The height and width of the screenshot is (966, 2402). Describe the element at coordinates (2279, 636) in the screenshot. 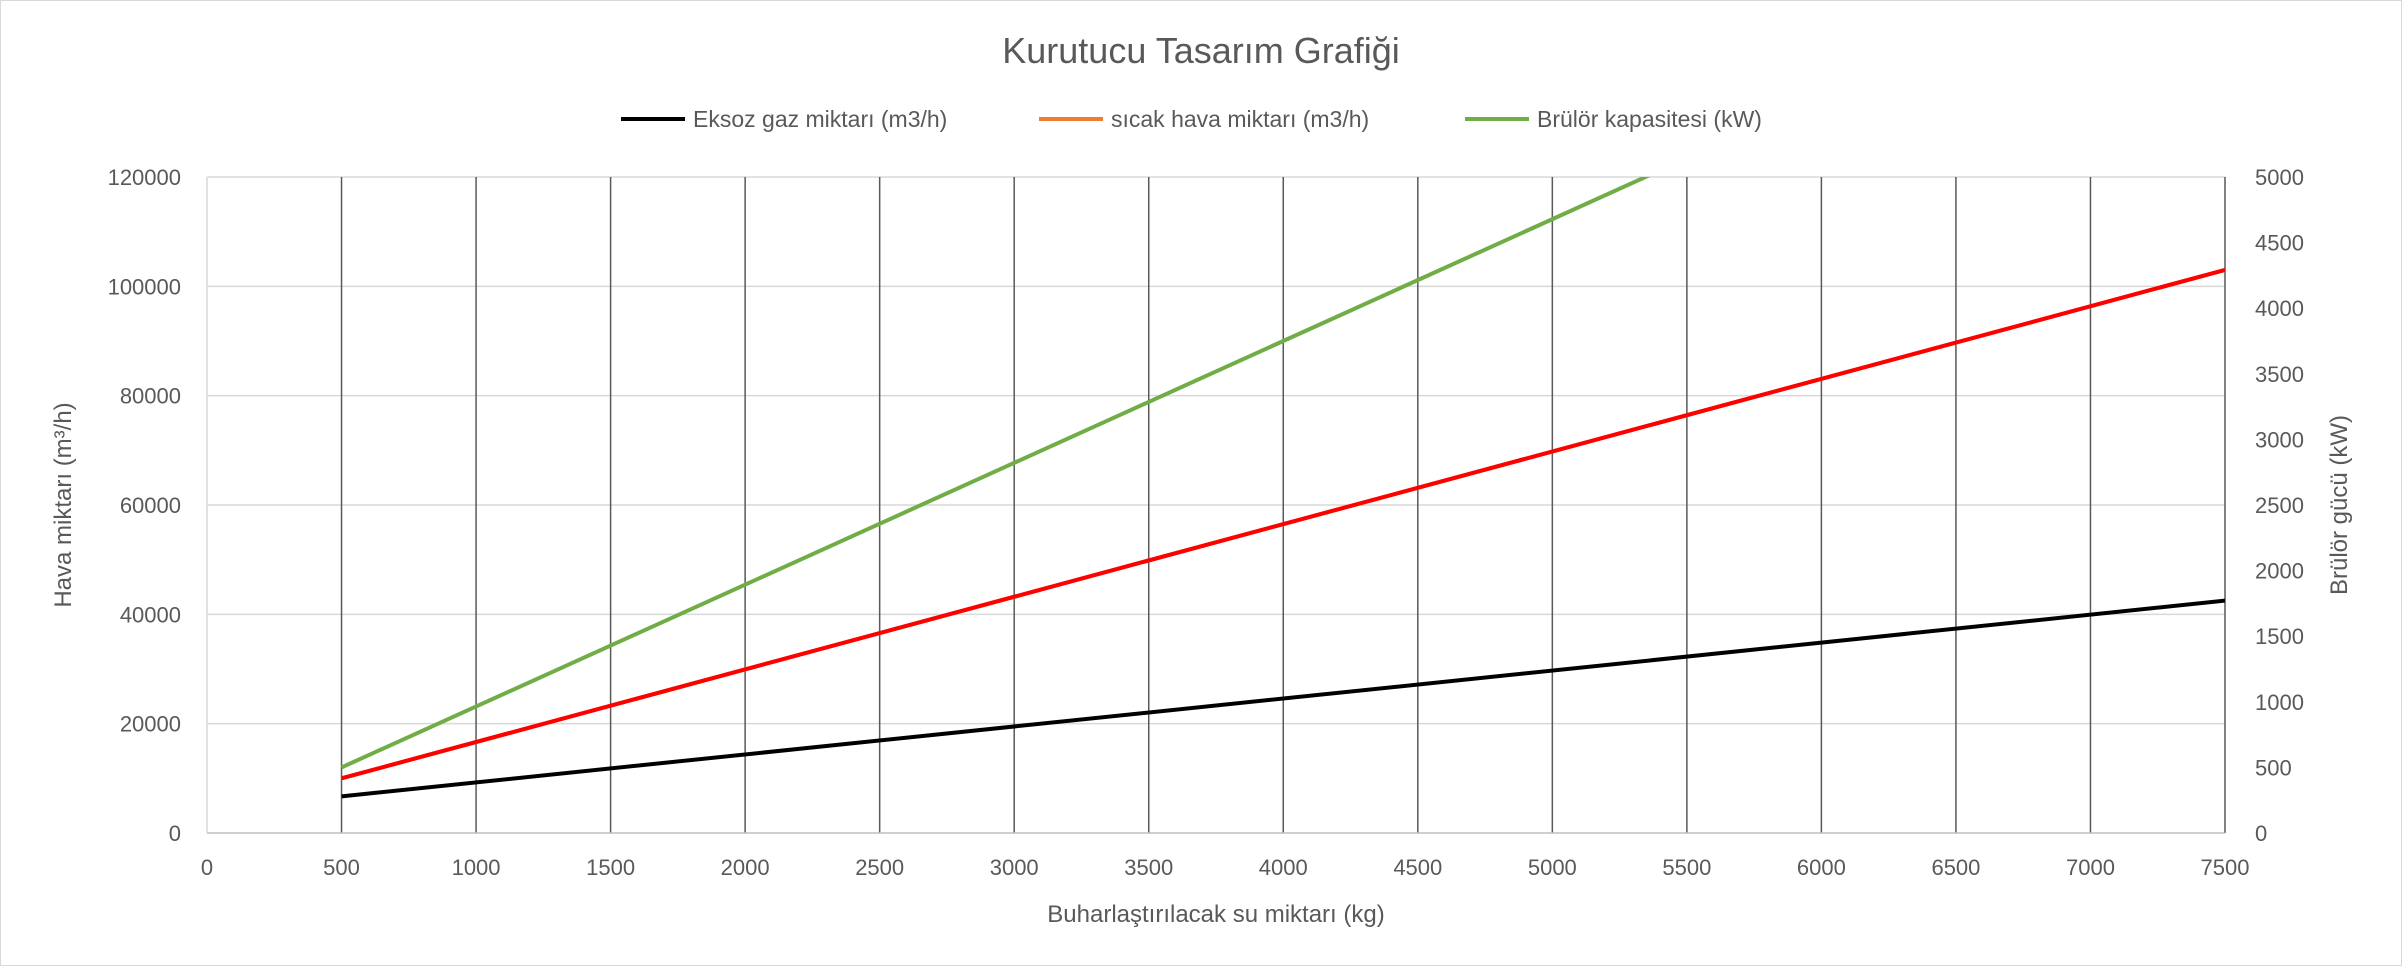

I see `y-right-tick-label: 1500` at that location.